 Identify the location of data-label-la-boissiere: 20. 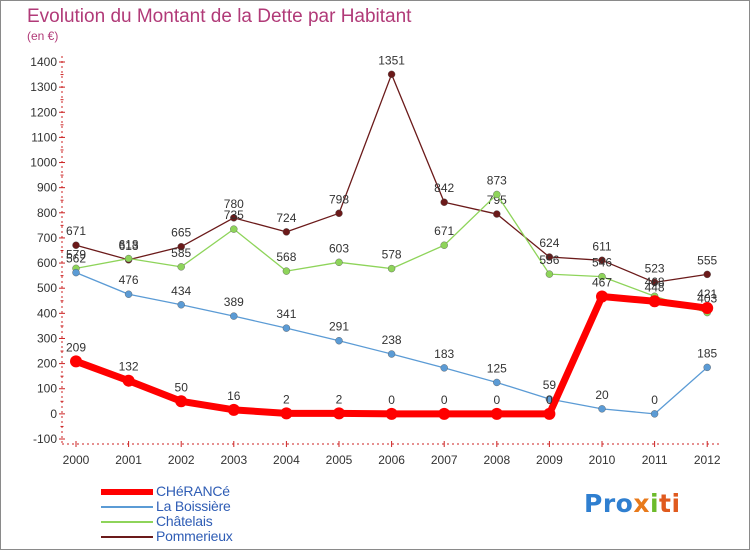
(602, 395).